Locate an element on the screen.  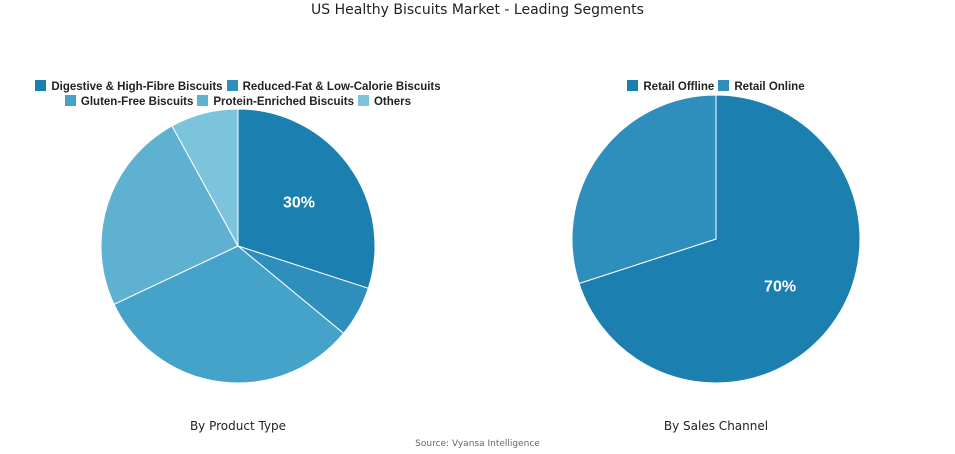
legend-item-gluten-free-biscuits: Gluten-Free Biscuits is located at coordinates (129, 102).